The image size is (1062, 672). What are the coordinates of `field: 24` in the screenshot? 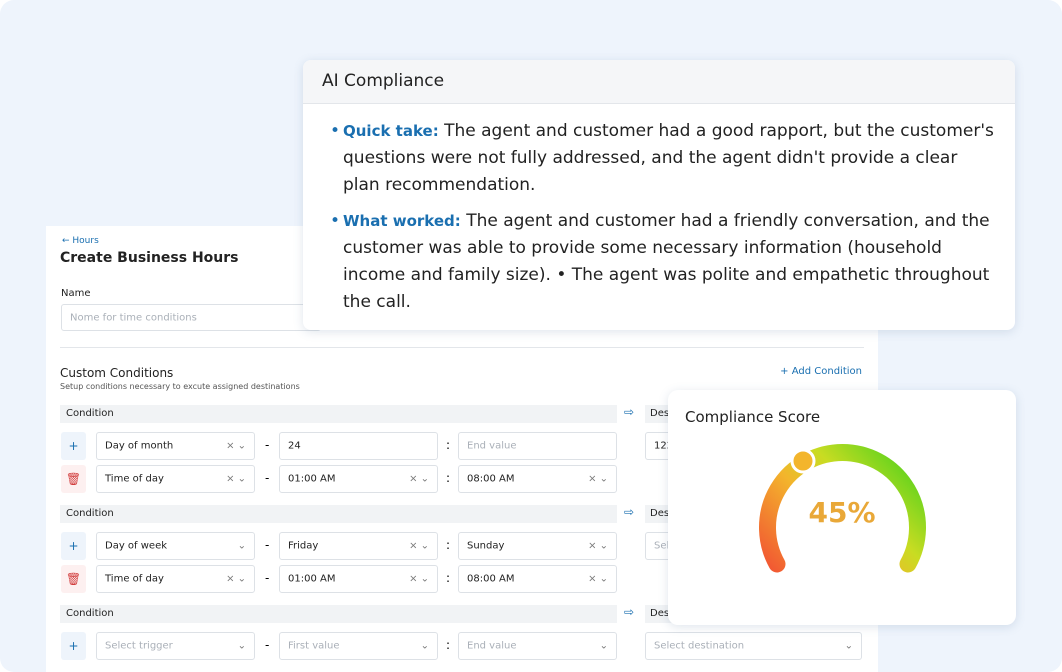 It's located at (358, 446).